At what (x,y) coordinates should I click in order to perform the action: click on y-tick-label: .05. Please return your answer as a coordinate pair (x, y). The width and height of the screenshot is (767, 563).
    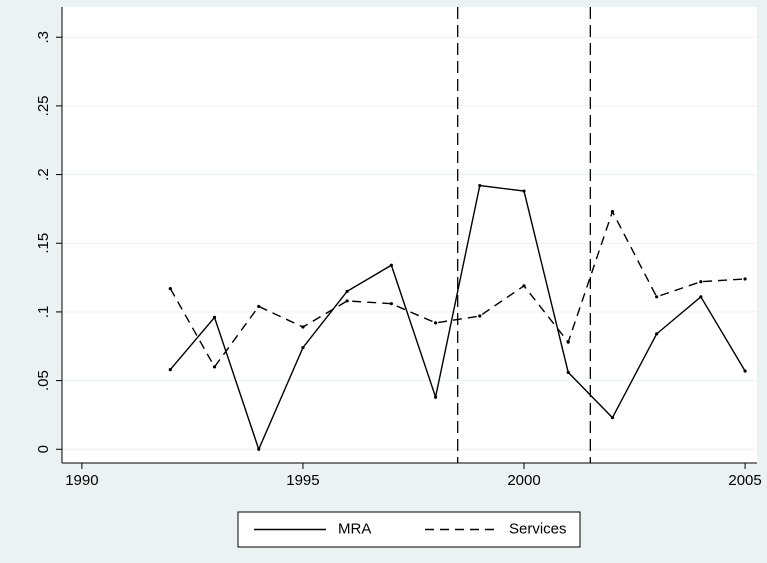
    Looking at the image, I should click on (43, 380).